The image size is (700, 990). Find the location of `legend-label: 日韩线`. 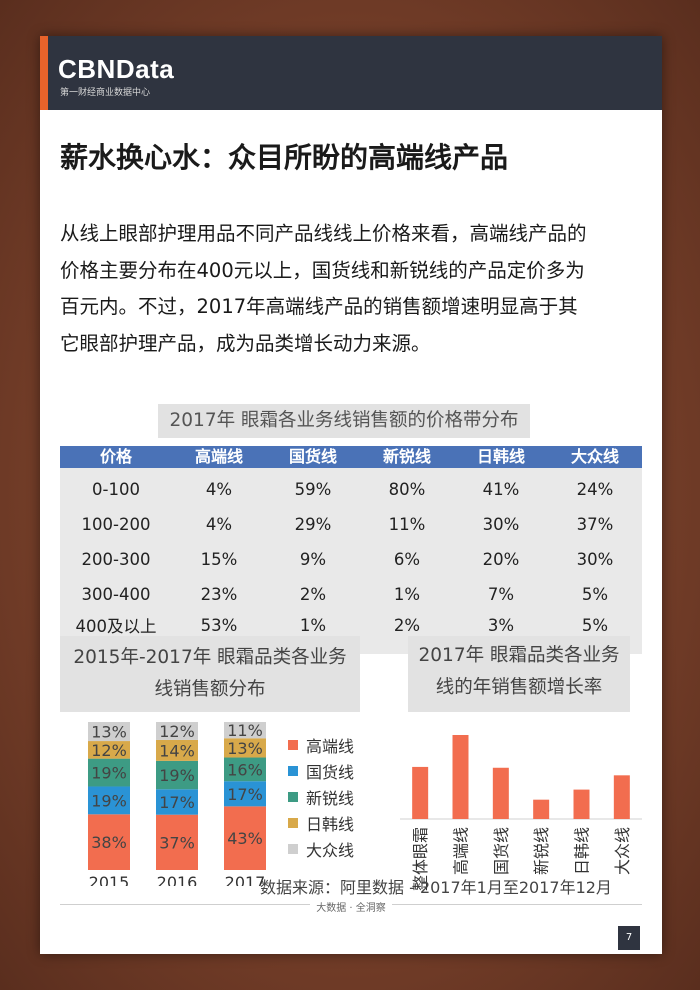

legend-label: 日韩线 is located at coordinates (330, 824).